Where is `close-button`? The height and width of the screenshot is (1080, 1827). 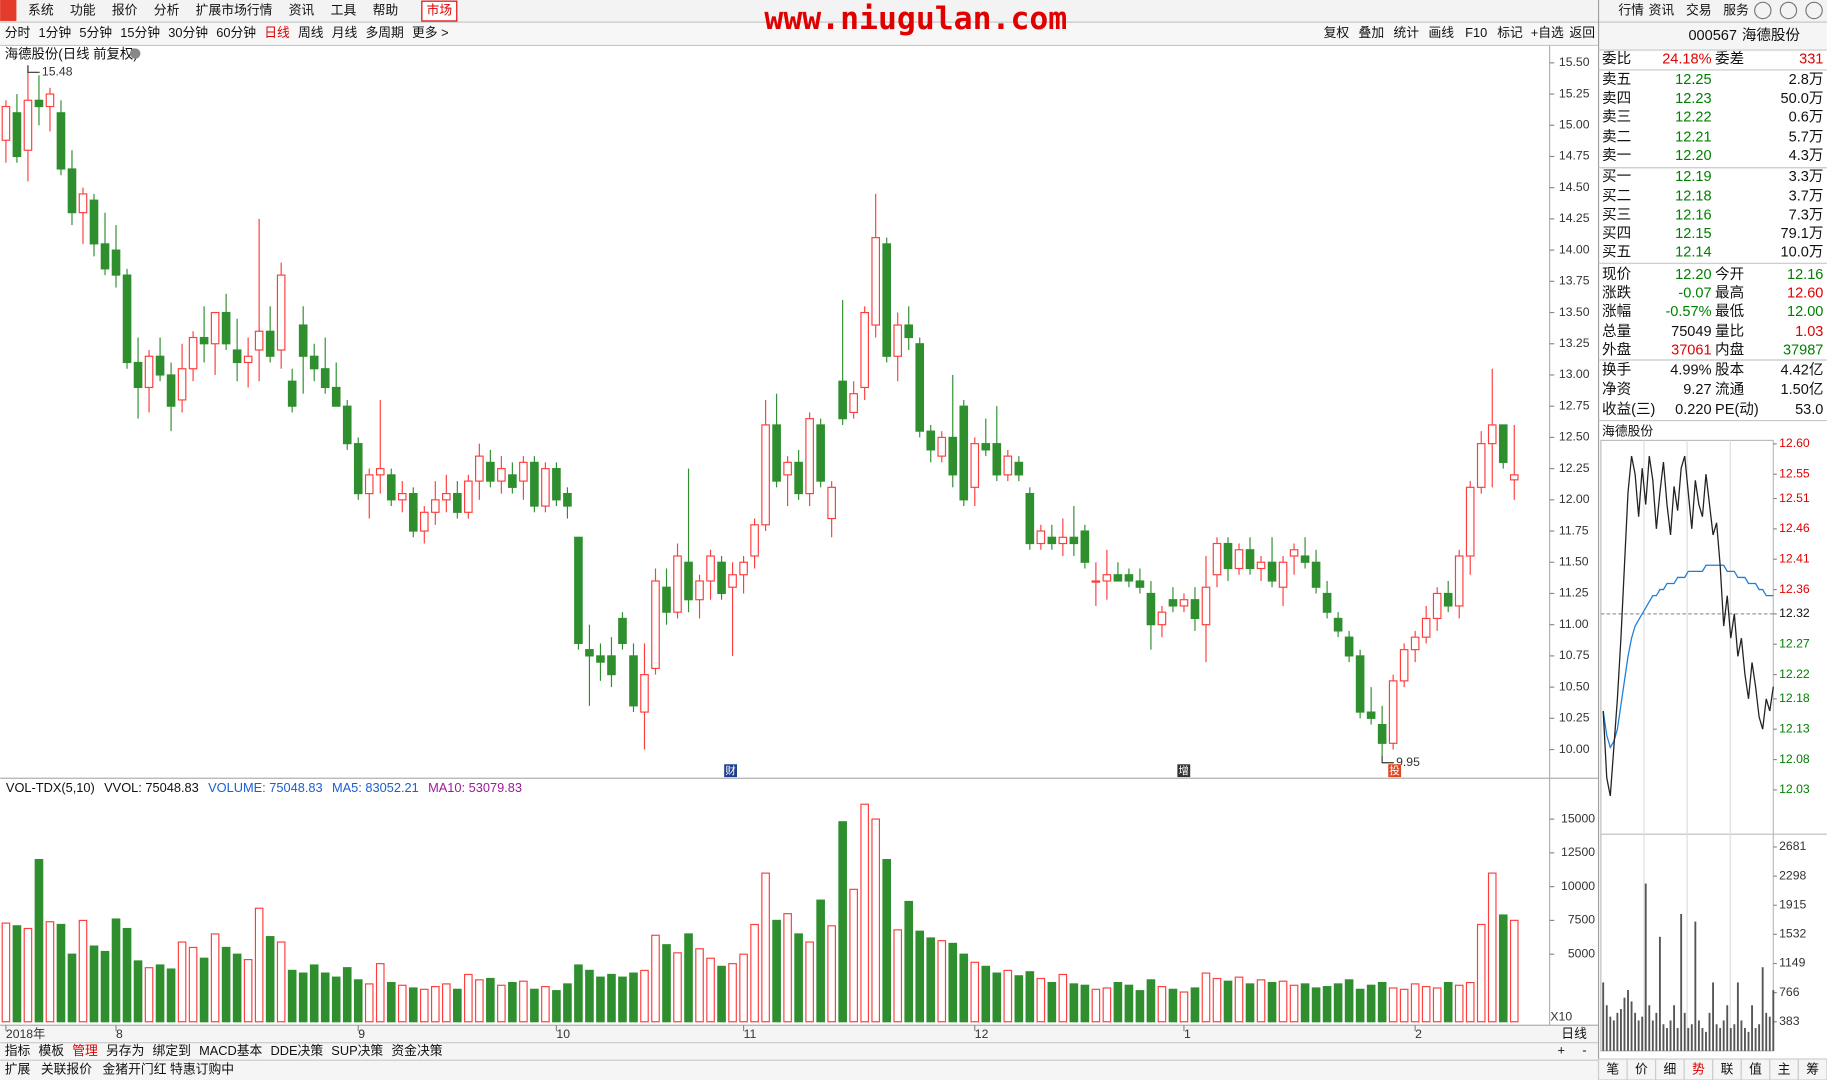 close-button is located at coordinates (1814, 10).